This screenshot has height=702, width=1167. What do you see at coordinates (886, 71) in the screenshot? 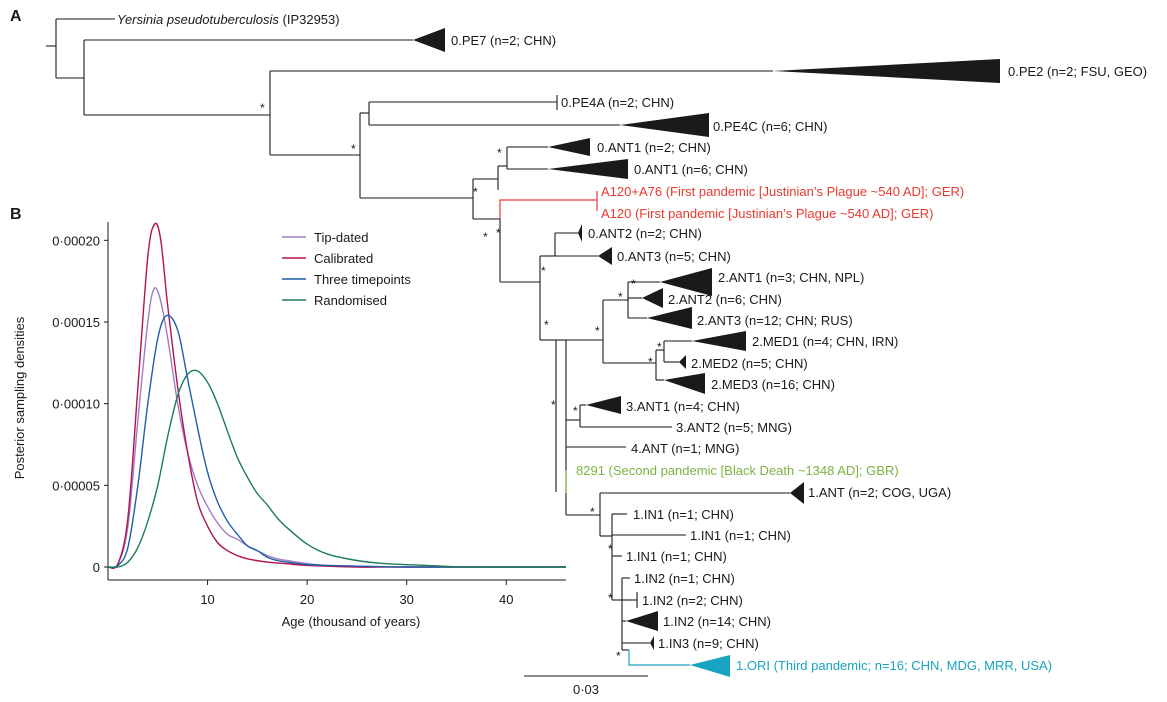
I see `clade-triangle-pe2` at bounding box center [886, 71].